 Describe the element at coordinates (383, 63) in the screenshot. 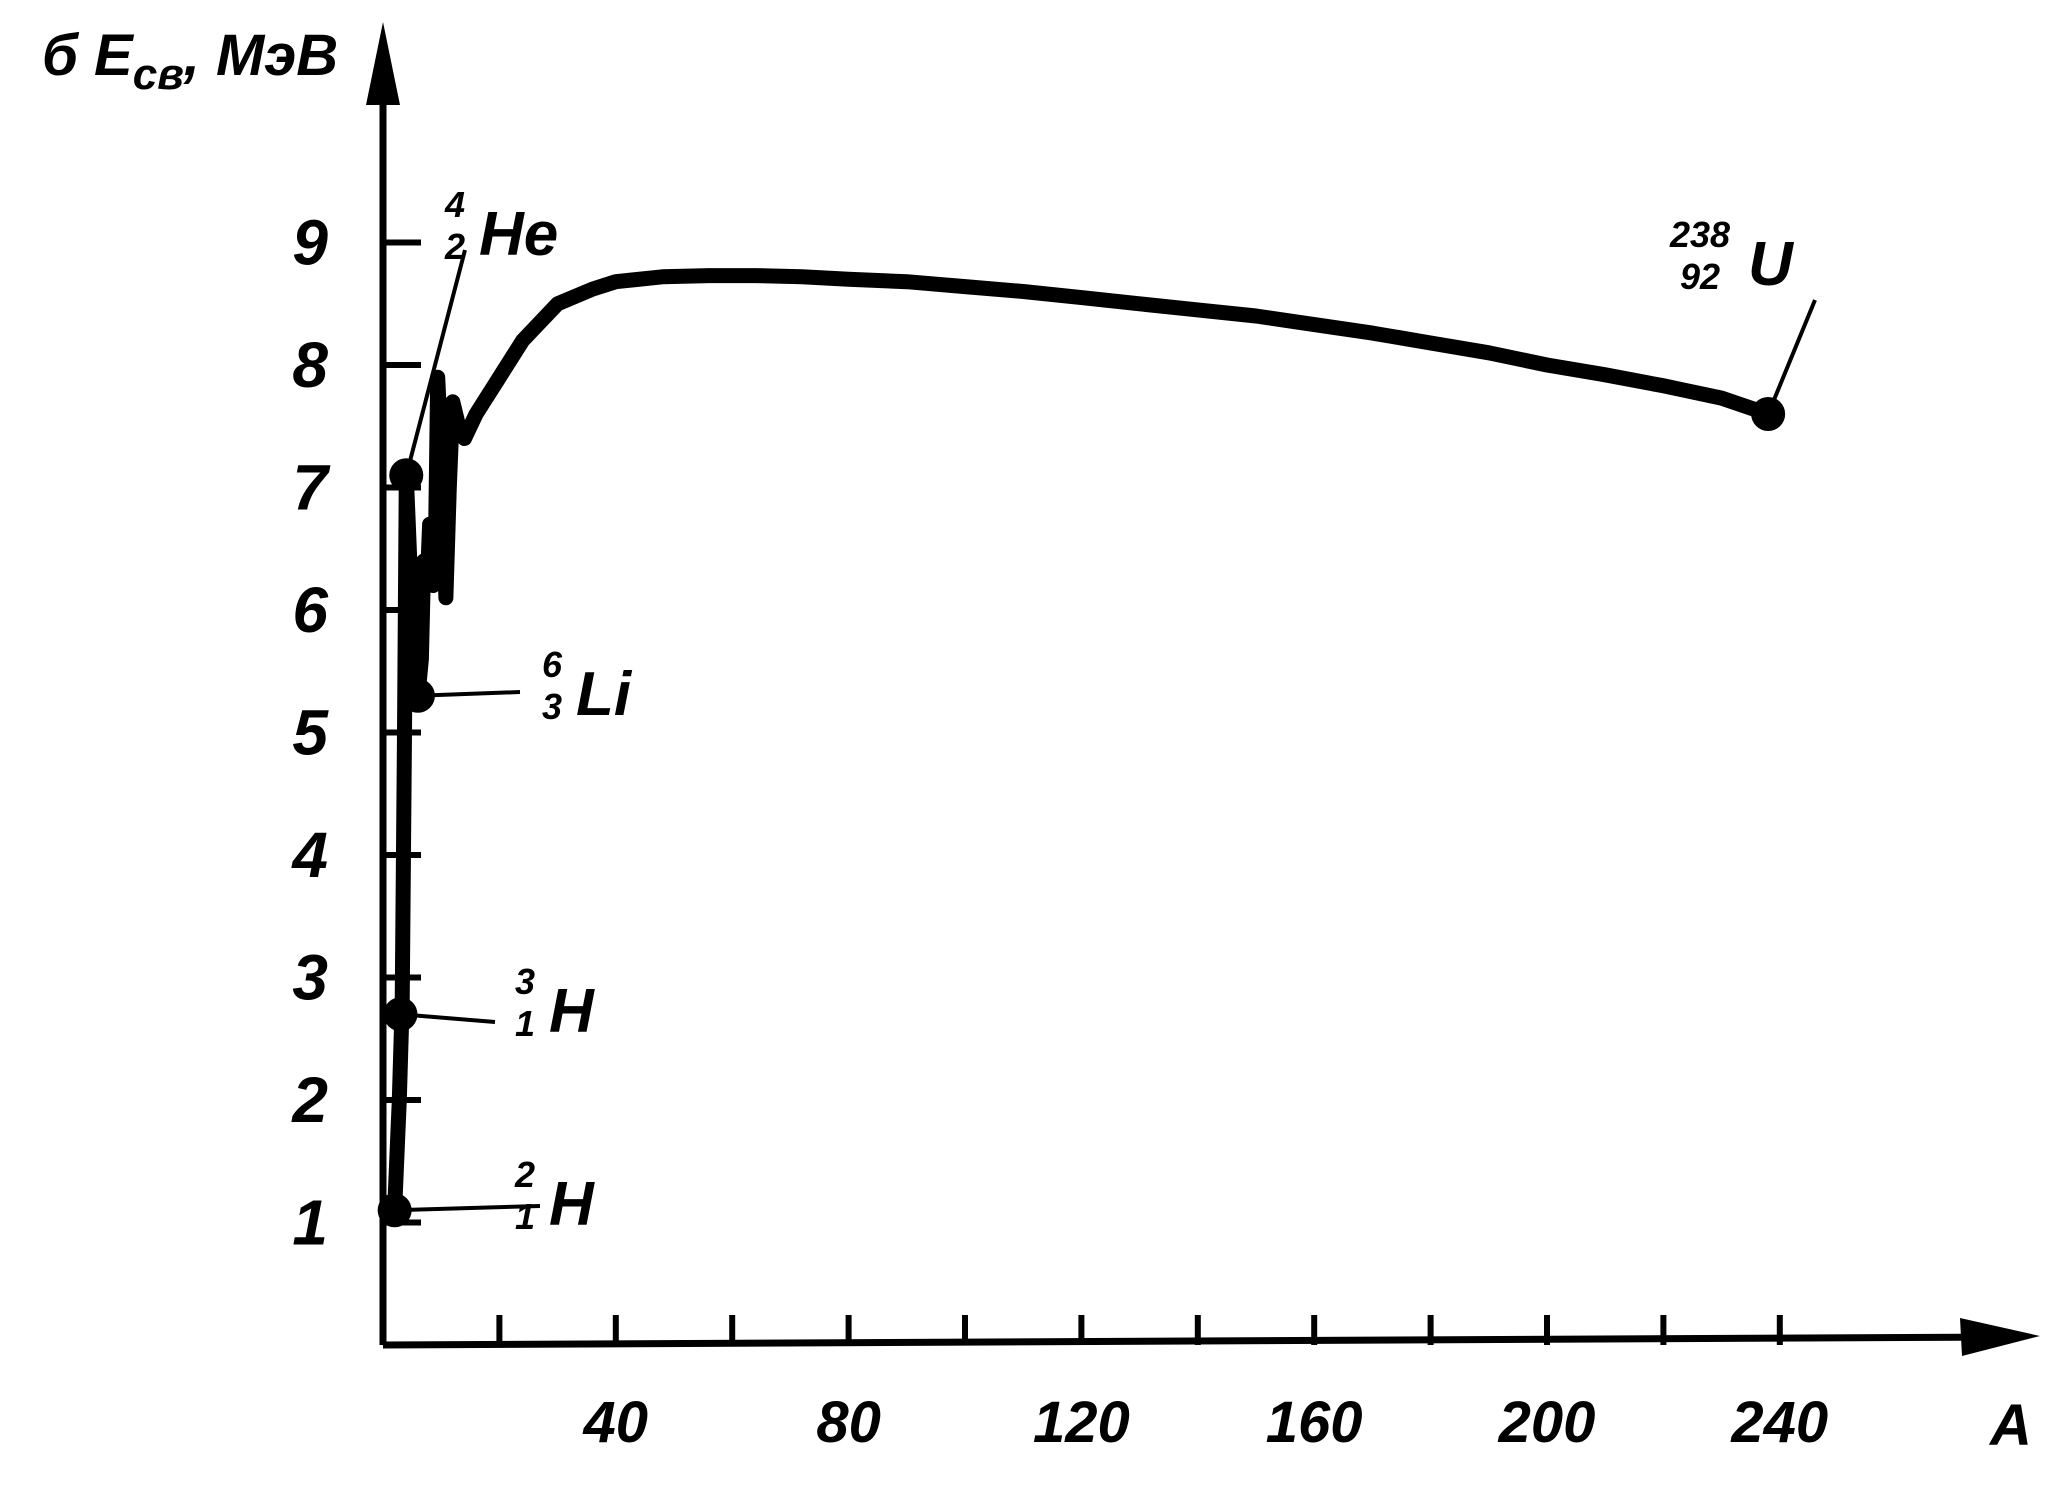

I see `y-axis-arrow` at that location.